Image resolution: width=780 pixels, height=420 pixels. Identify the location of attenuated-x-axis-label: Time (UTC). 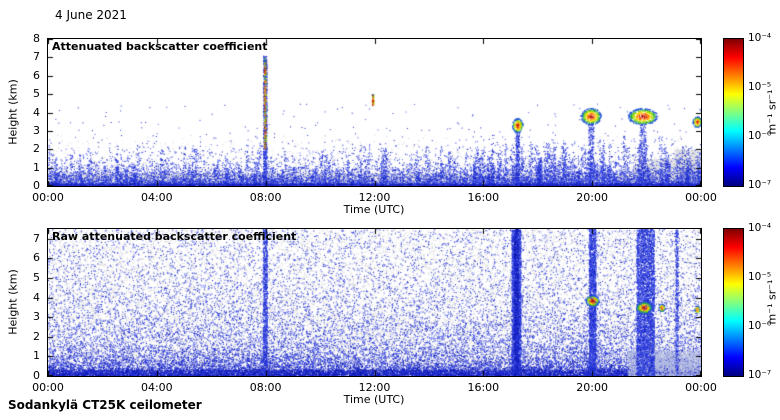
(374, 209).